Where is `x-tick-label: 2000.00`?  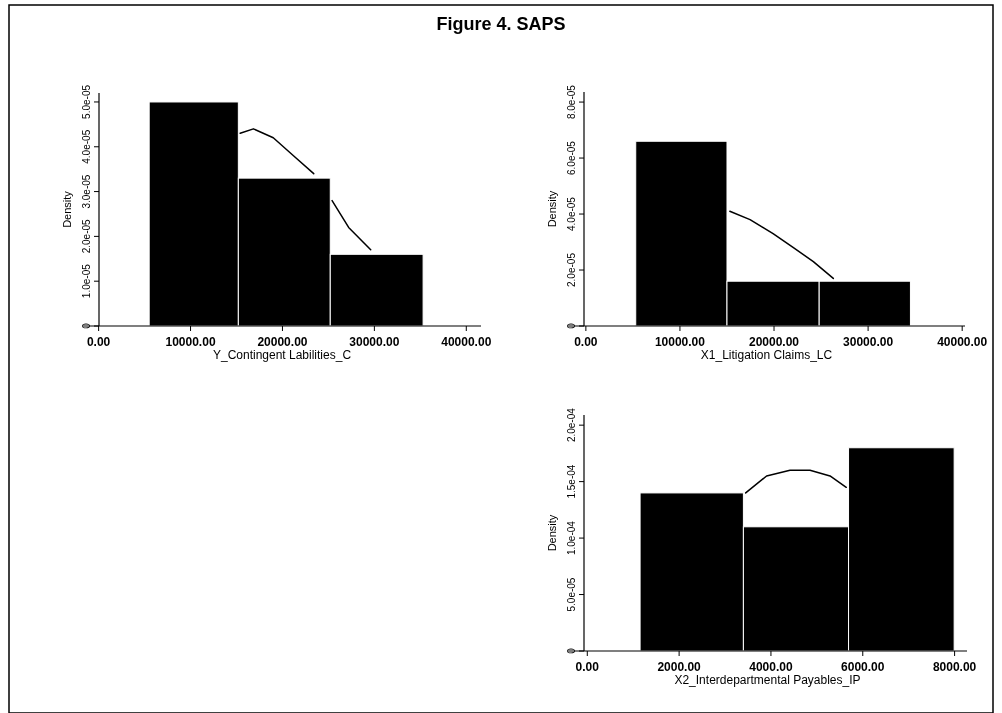
x-tick-label: 2000.00 is located at coordinates (679, 667).